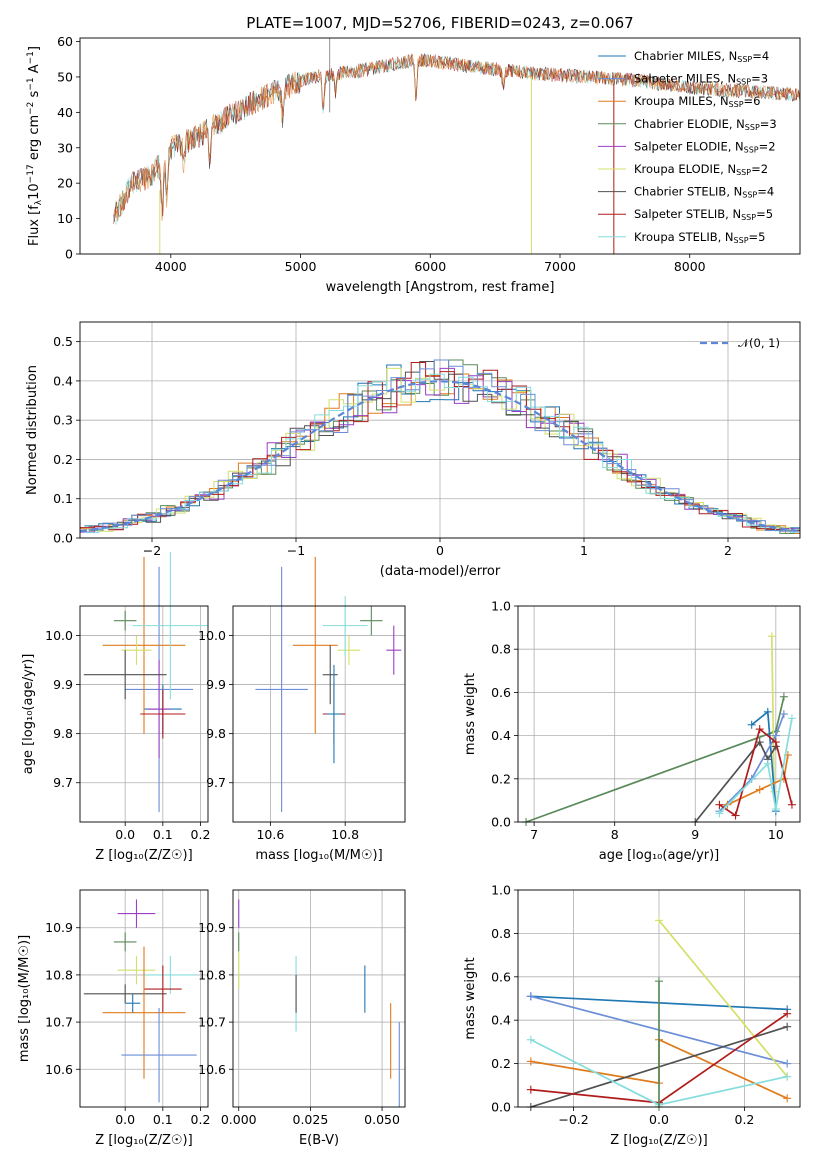 This screenshot has width=819, height=1170. I want to click on x-tick-label: −1, so click(296, 550).